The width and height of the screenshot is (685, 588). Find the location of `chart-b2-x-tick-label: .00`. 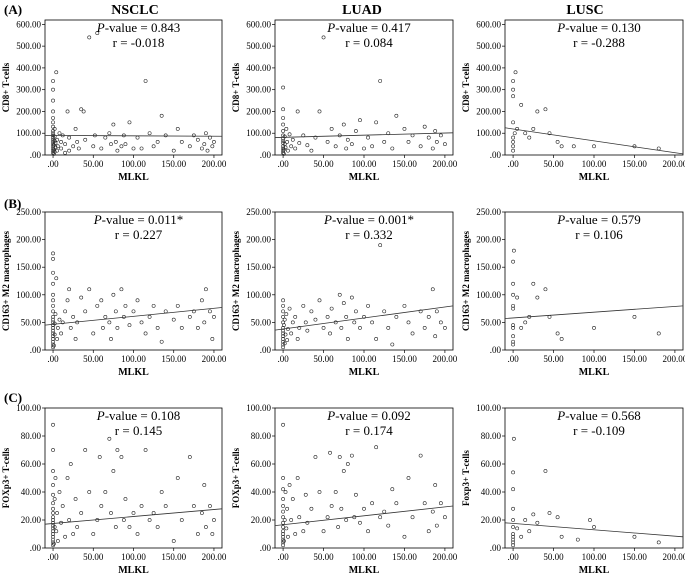

chart-b2-x-tick-label: .00 is located at coordinates (283, 359).